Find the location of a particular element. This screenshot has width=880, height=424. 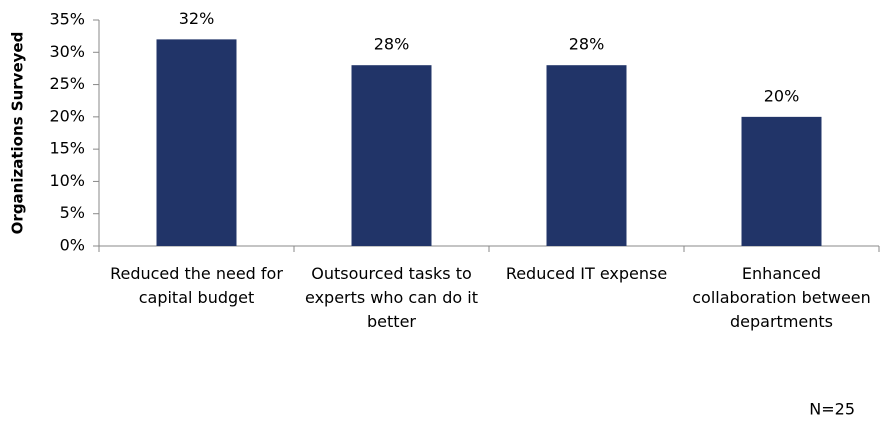

y-tick-label: 20% is located at coordinates (67, 115).